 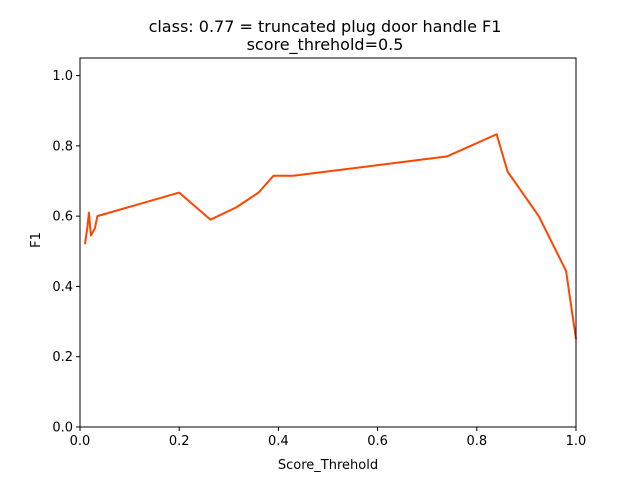 What do you see at coordinates (328, 465) in the screenshot?
I see `x-axis-label: Score_Threhold` at bounding box center [328, 465].